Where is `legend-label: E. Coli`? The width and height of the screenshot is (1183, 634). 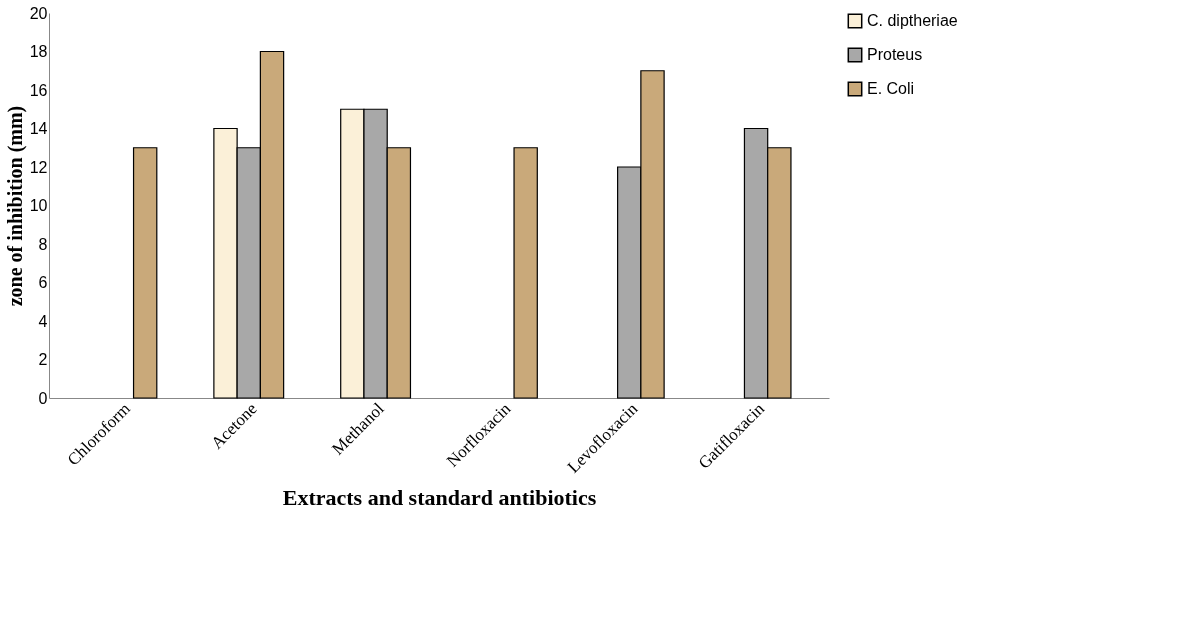
legend-label: E. Coli is located at coordinates (891, 88).